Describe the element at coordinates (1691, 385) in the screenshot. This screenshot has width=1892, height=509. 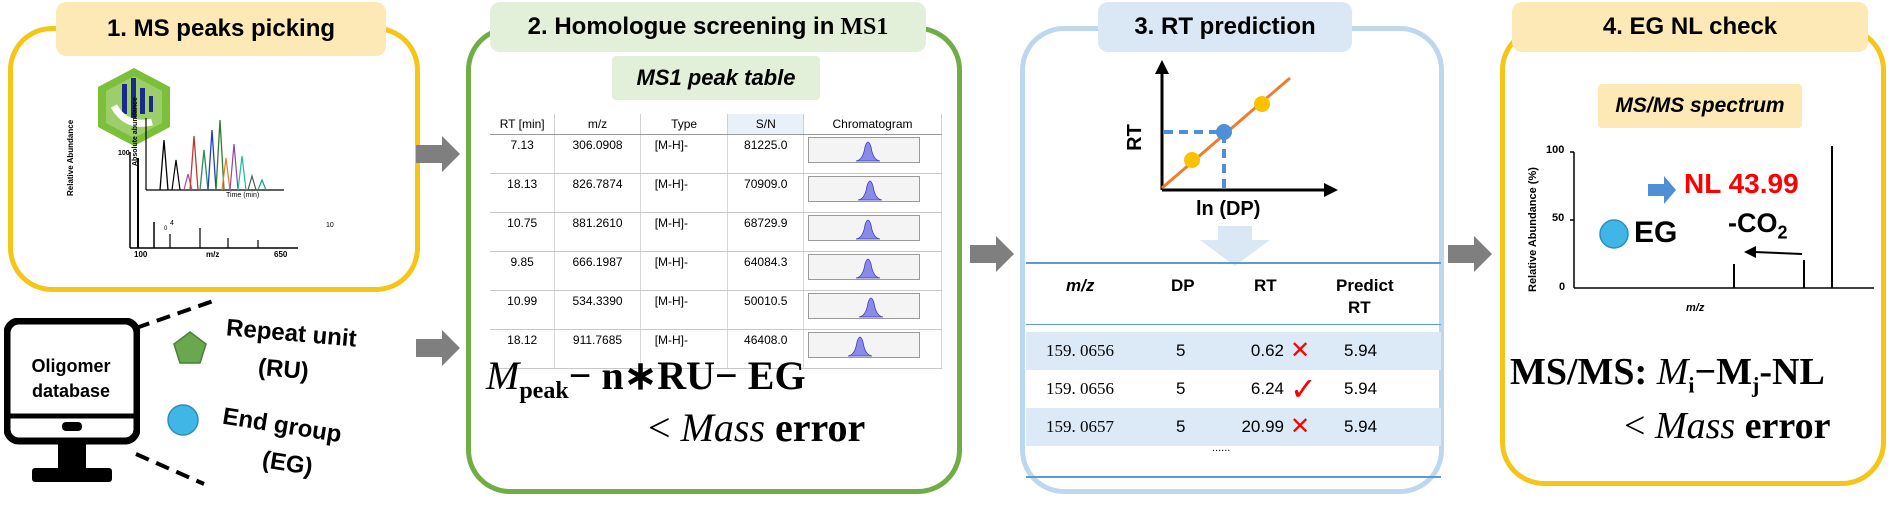
I see `msms-formula-i: i` at that location.